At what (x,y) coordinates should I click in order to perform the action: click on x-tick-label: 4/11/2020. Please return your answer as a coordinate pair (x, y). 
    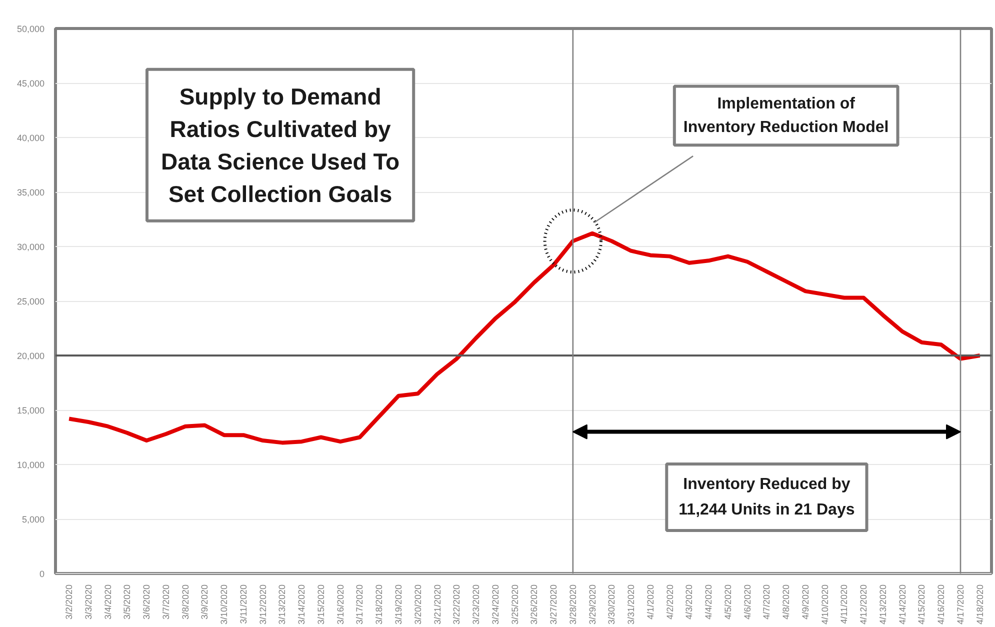
    Looking at the image, I should click on (844, 604).